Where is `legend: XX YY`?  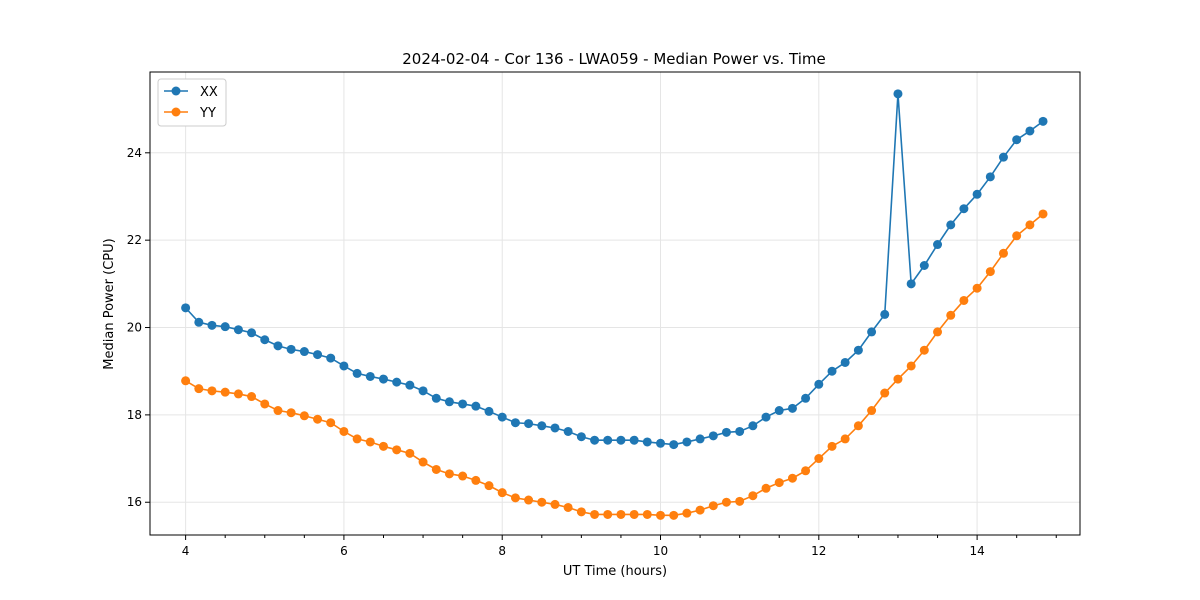
legend: XX YY is located at coordinates (192, 102).